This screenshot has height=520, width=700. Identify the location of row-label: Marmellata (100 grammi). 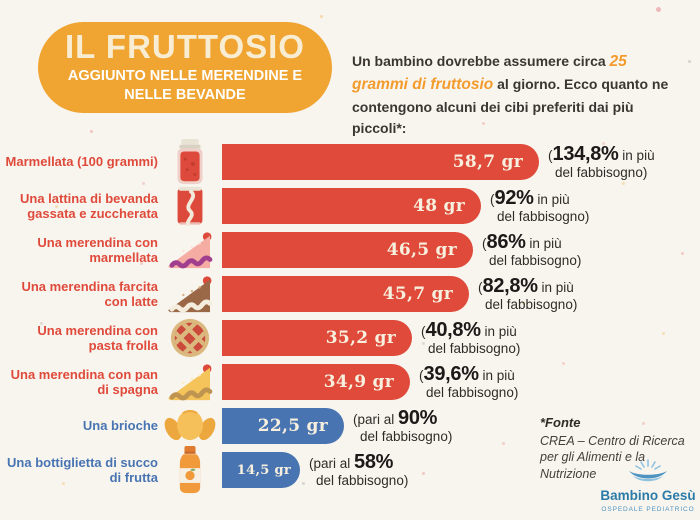
(81, 162).